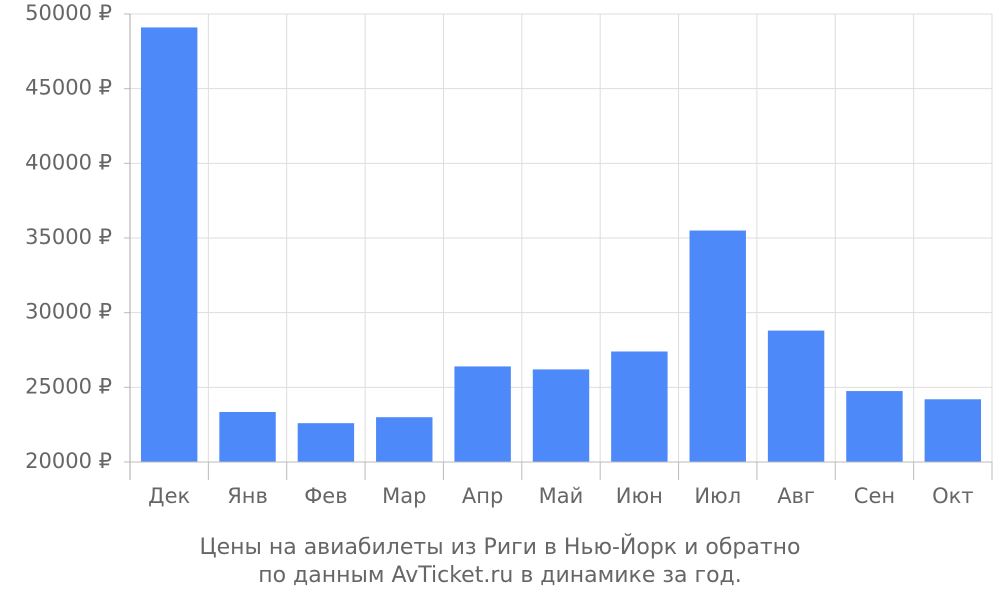 The width and height of the screenshot is (1000, 600). What do you see at coordinates (68, 237) in the screenshot?
I see `y-tick-label: 35000 ₽` at bounding box center [68, 237].